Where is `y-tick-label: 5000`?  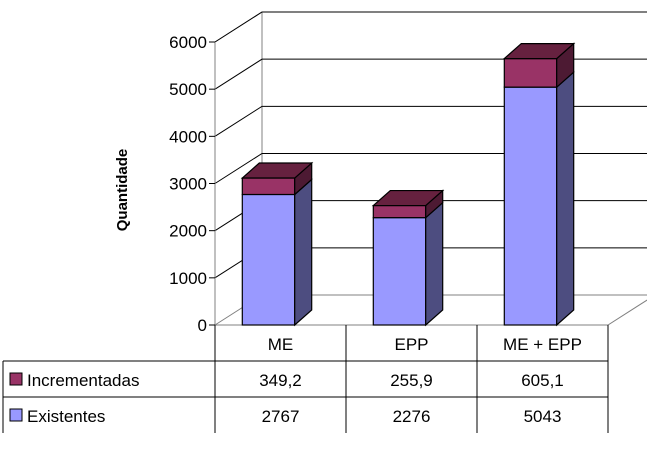
y-tick-label: 5000 is located at coordinates (188, 89).